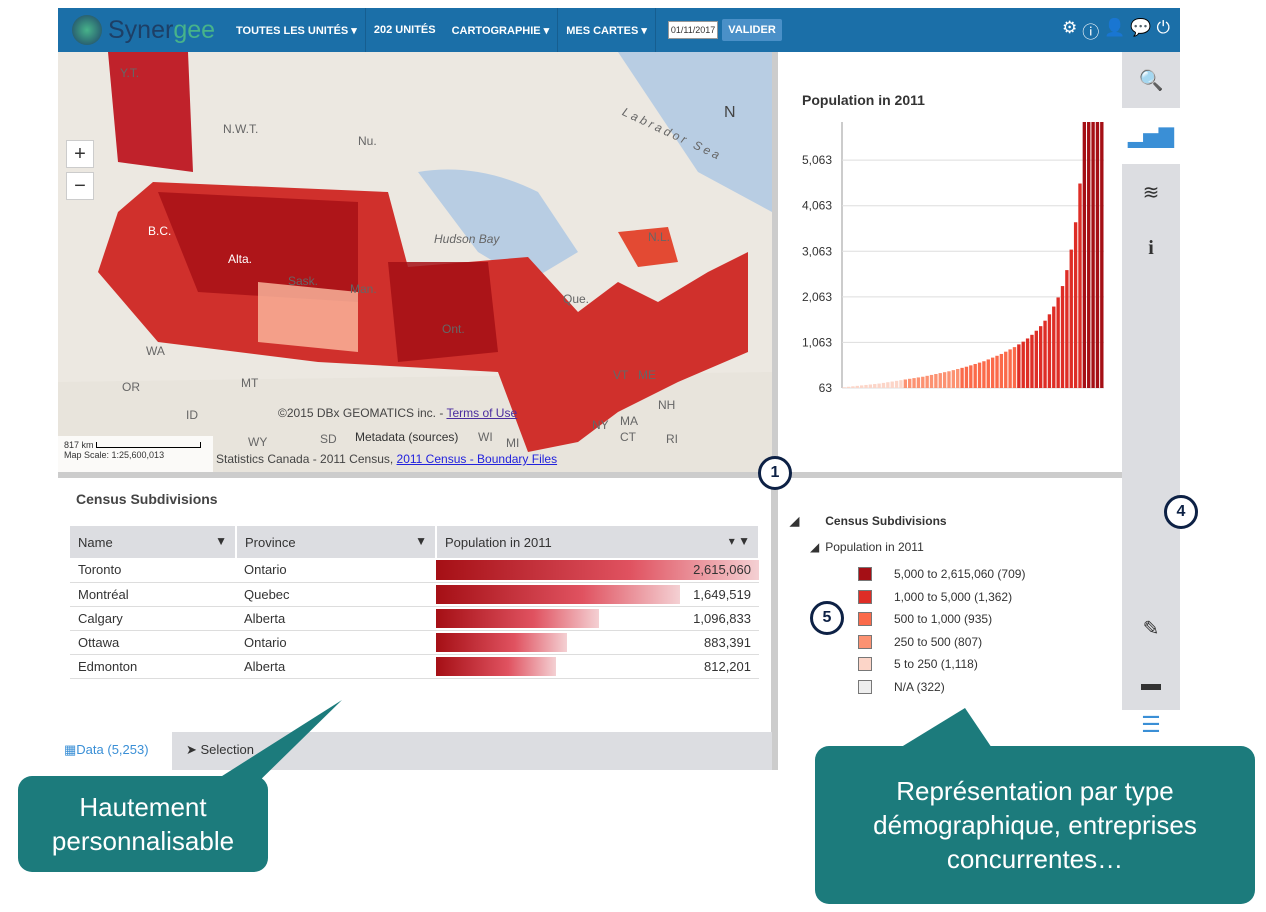 This screenshot has height=912, width=1266. I want to click on layers-icon: ≋, so click(1151, 192).